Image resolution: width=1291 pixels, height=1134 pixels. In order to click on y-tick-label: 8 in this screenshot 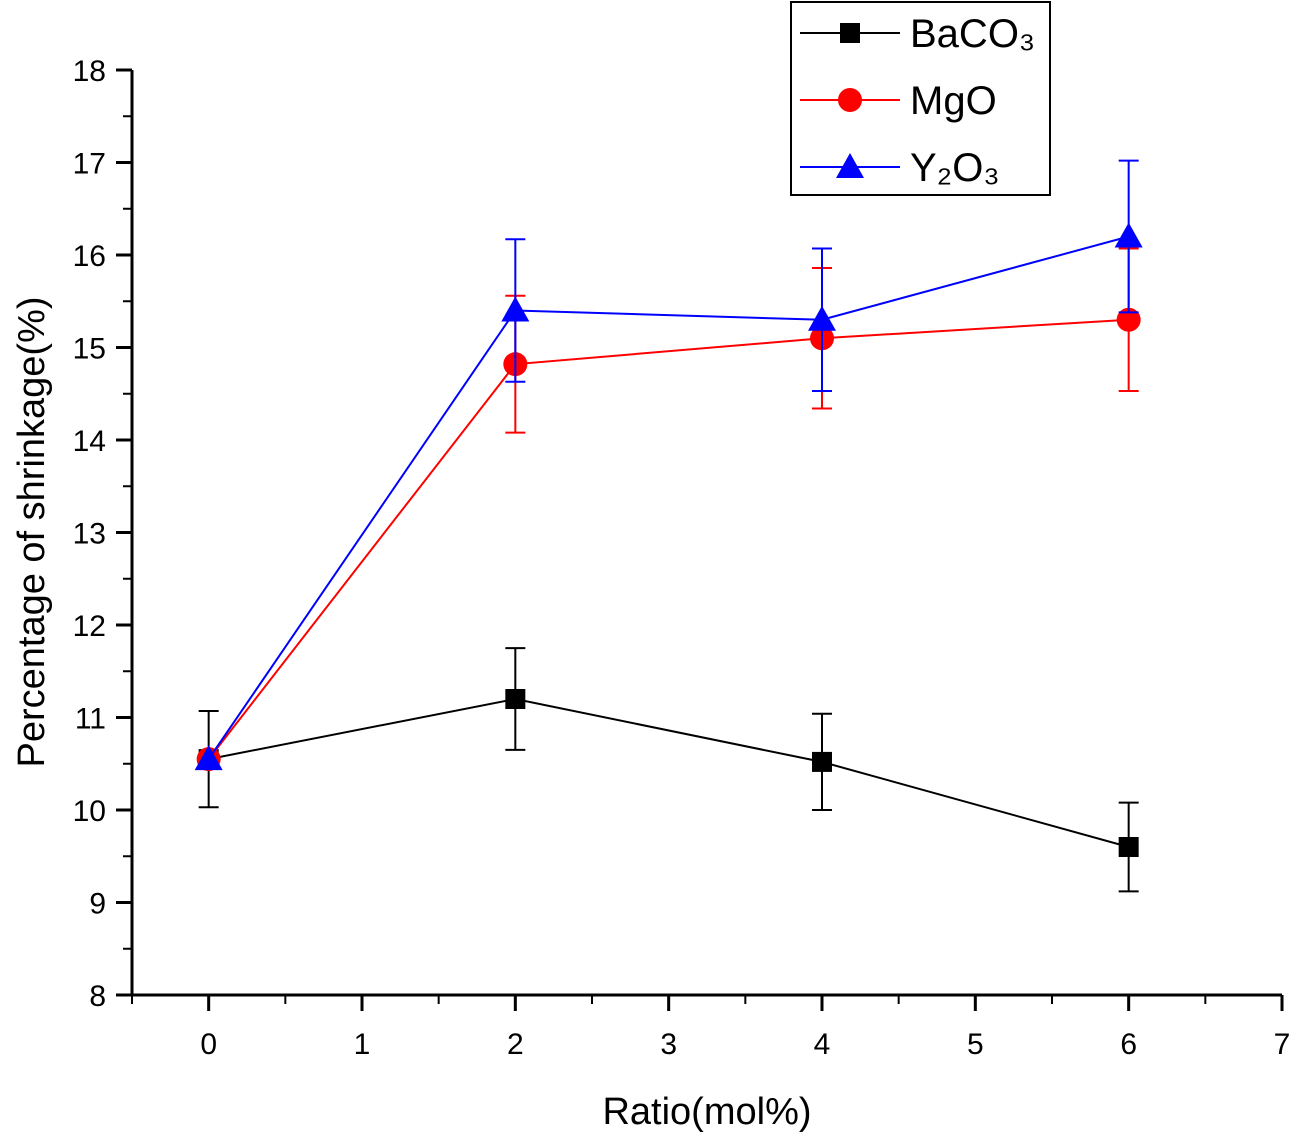, I will do `click(97, 996)`.